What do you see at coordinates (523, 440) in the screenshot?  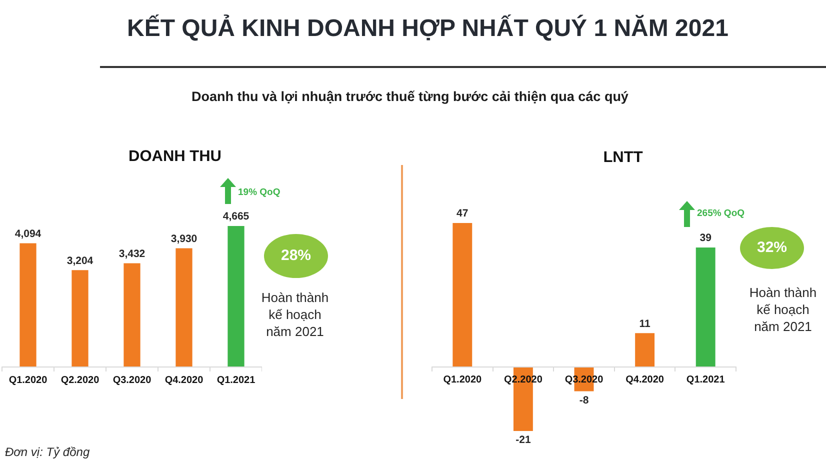 I see `data-label: -21` at bounding box center [523, 440].